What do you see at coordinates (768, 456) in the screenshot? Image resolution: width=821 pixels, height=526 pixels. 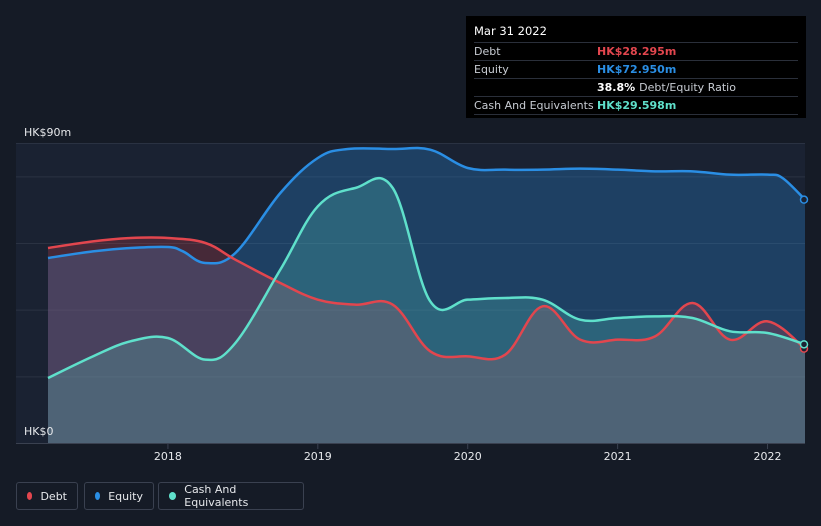 I see `x-tick-label-2022: 2022` at bounding box center [768, 456].